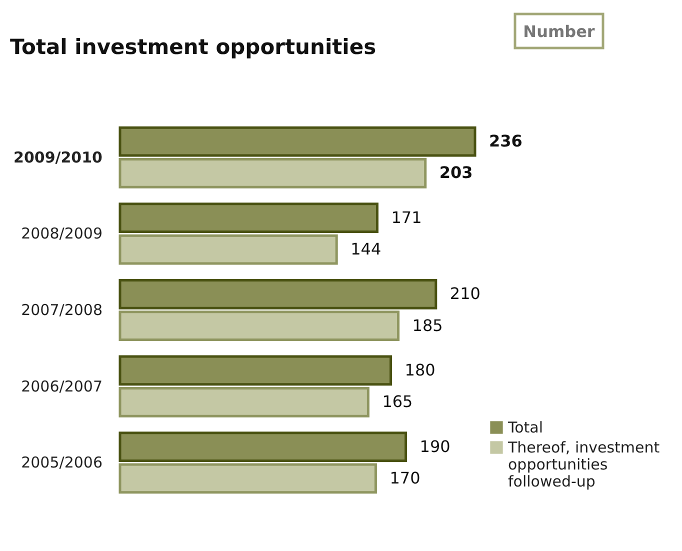 The image size is (682, 551). Describe the element at coordinates (193, 47) in the screenshot. I see `chart-title: Total investment opportunities` at that location.